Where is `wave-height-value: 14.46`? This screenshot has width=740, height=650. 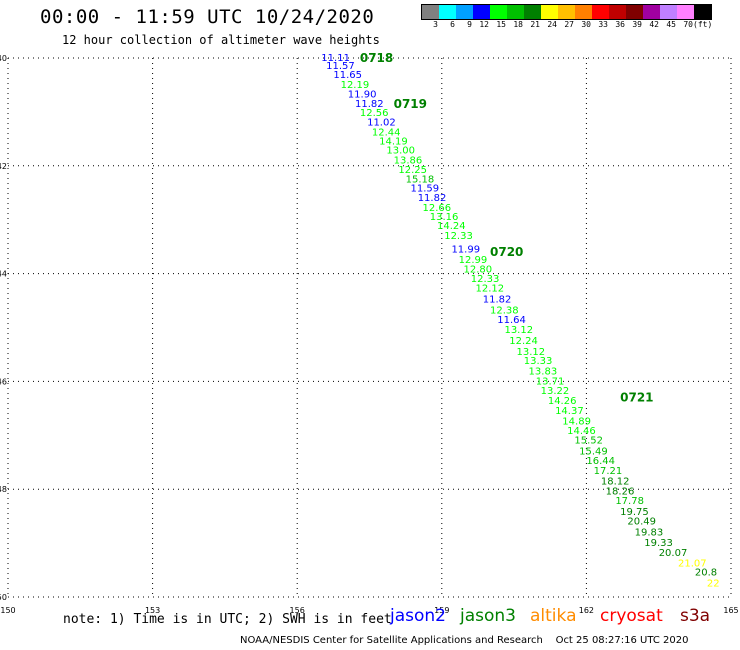 wave-height-value: 14.46 is located at coordinates (581, 431).